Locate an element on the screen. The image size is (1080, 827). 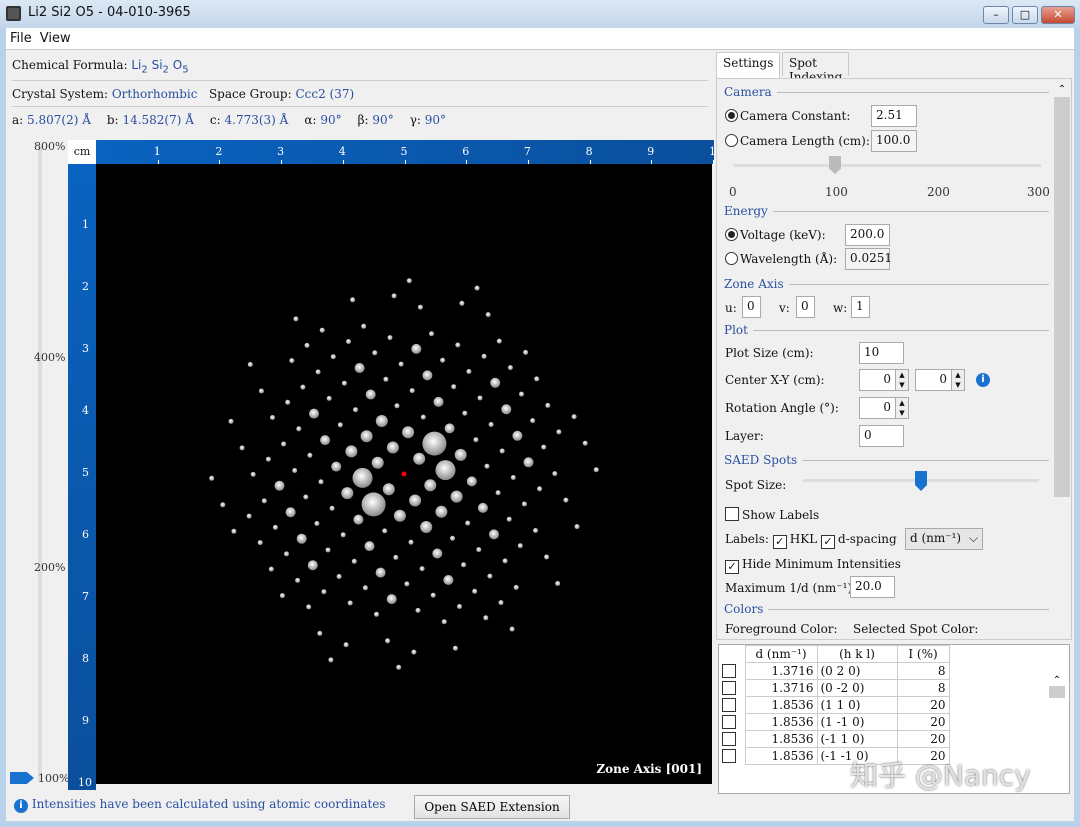
table-row: 1.8536 (-1 1 0) 20 is located at coordinates (834, 739).